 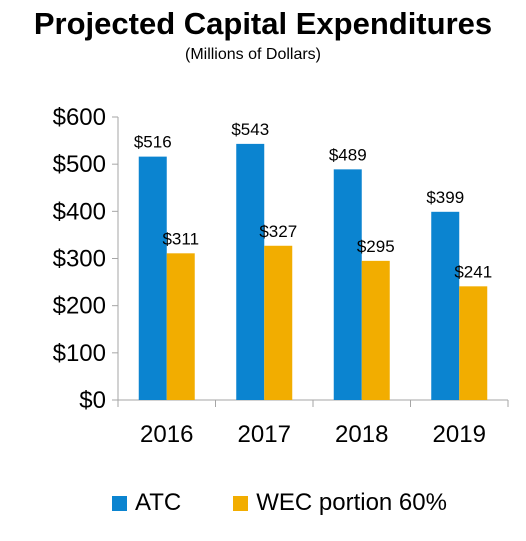 What do you see at coordinates (376, 246) in the screenshot?
I see `data-label: $295` at bounding box center [376, 246].